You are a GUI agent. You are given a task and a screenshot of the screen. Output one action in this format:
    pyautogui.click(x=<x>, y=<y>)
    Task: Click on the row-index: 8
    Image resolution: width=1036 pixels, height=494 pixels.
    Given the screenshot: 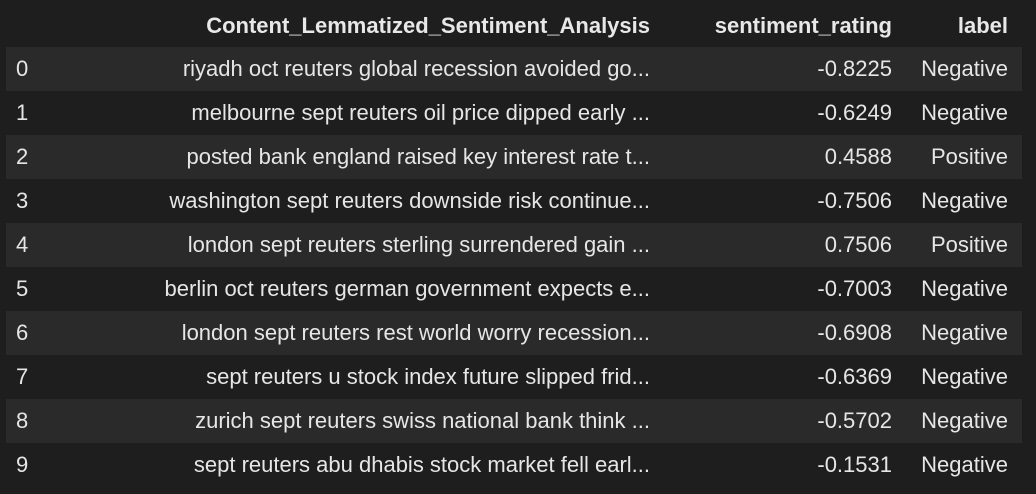 What is the action you would take?
    pyautogui.click(x=22, y=420)
    